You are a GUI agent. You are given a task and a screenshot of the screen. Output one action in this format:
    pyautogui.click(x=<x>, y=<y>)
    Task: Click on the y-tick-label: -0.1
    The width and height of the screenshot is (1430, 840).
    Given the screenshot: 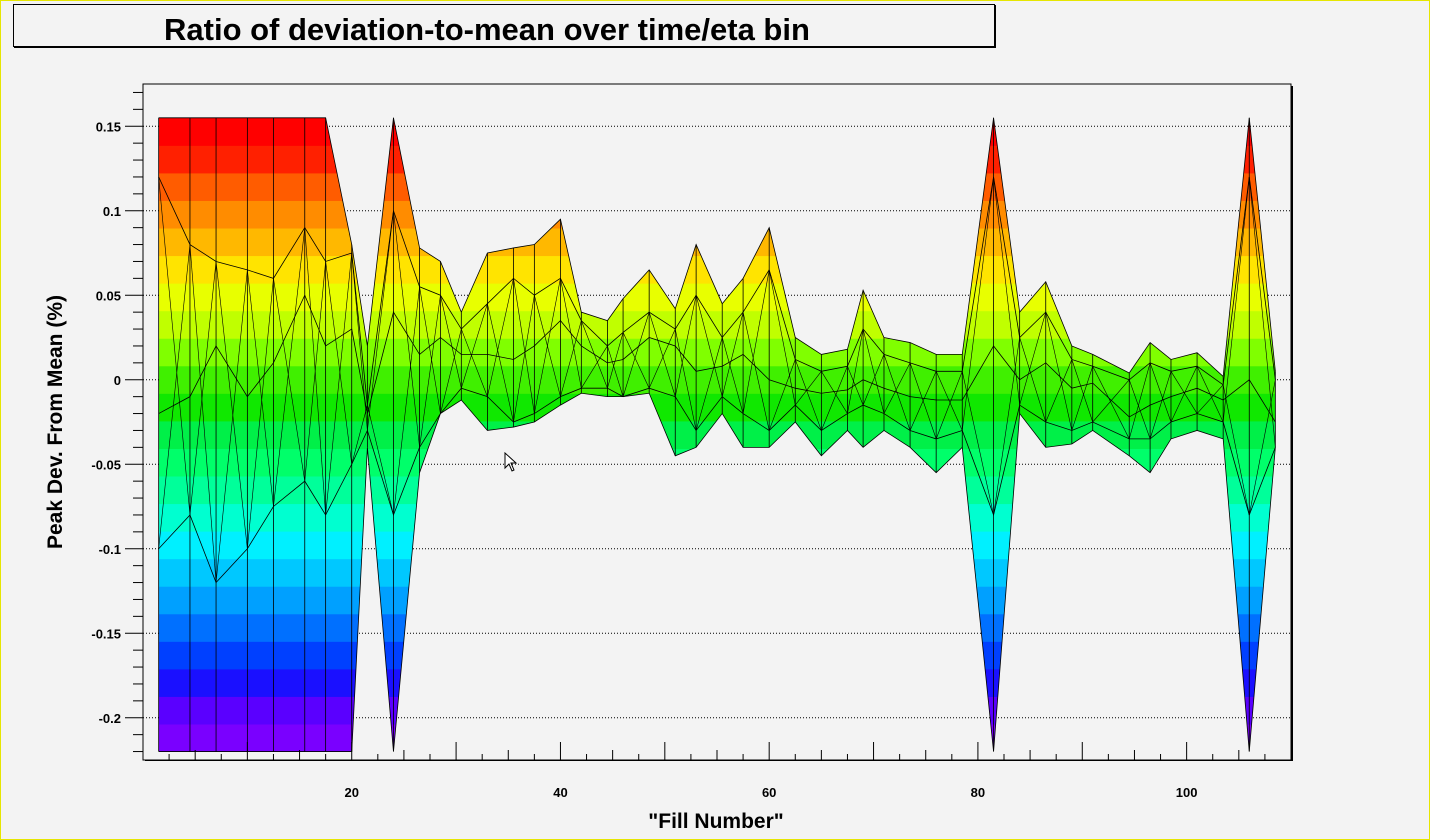 What is the action you would take?
    pyautogui.click(x=110, y=549)
    